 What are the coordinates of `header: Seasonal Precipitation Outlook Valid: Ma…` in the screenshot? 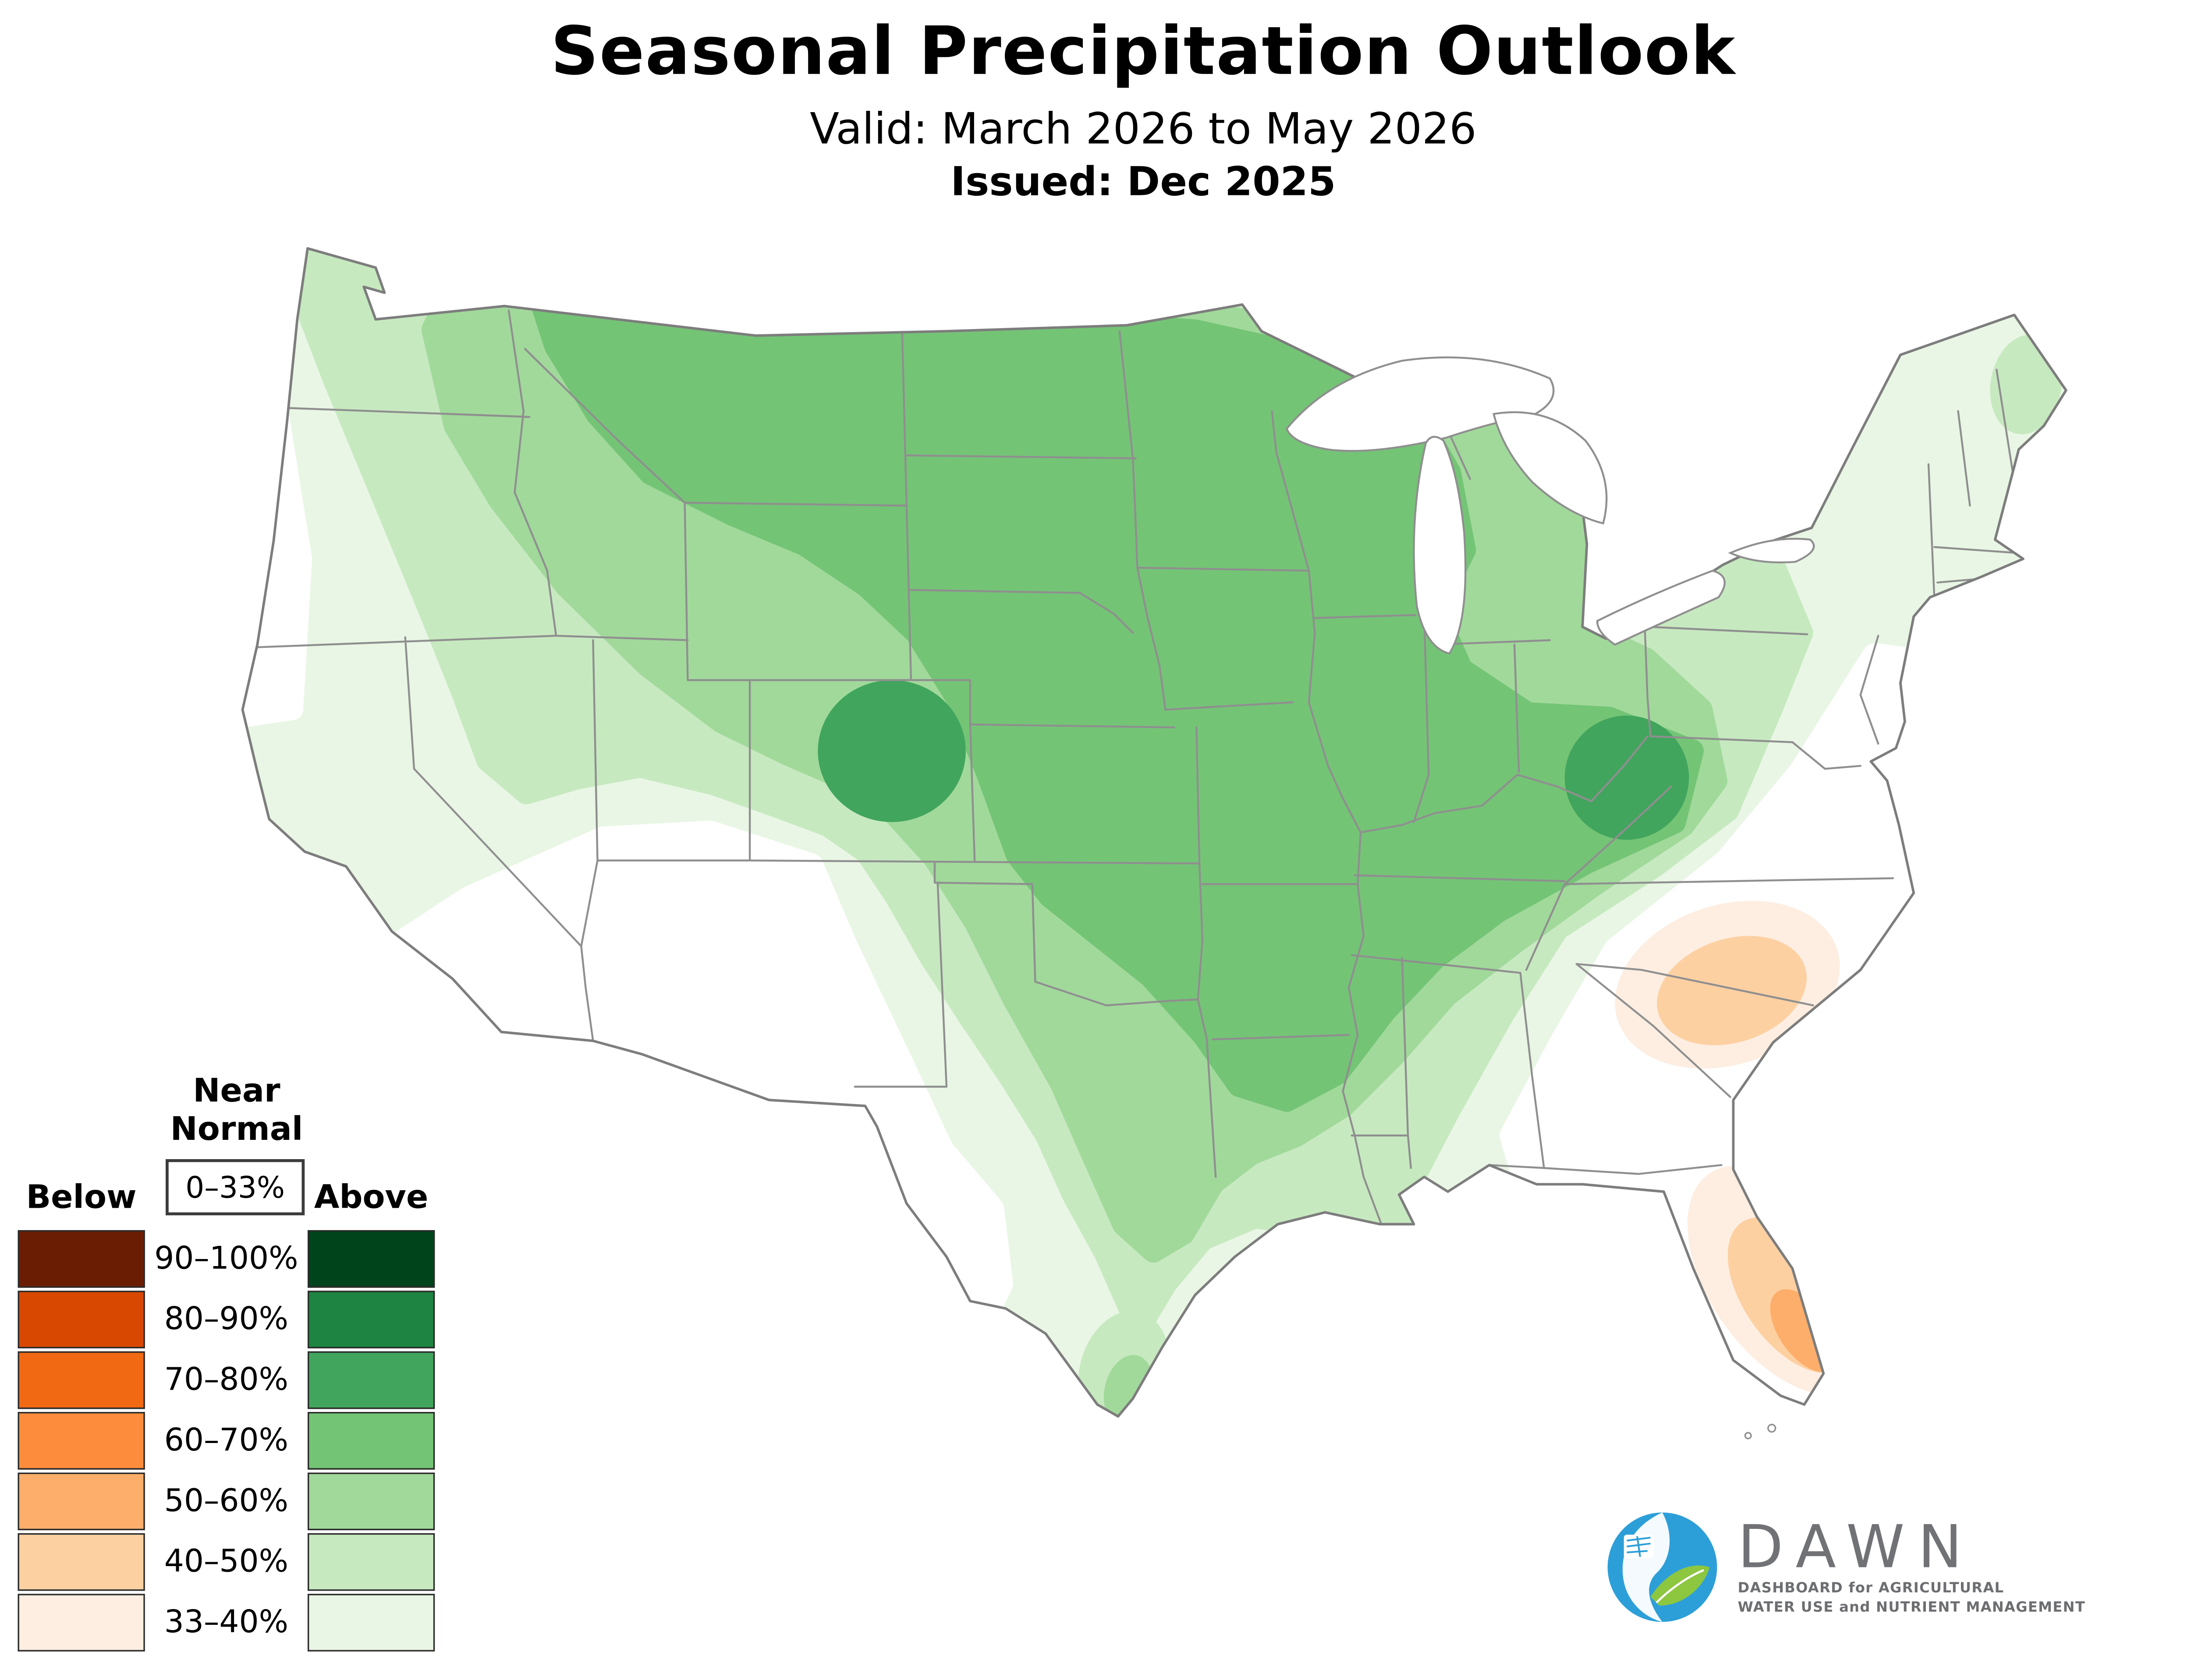 It's located at (1095, 108).